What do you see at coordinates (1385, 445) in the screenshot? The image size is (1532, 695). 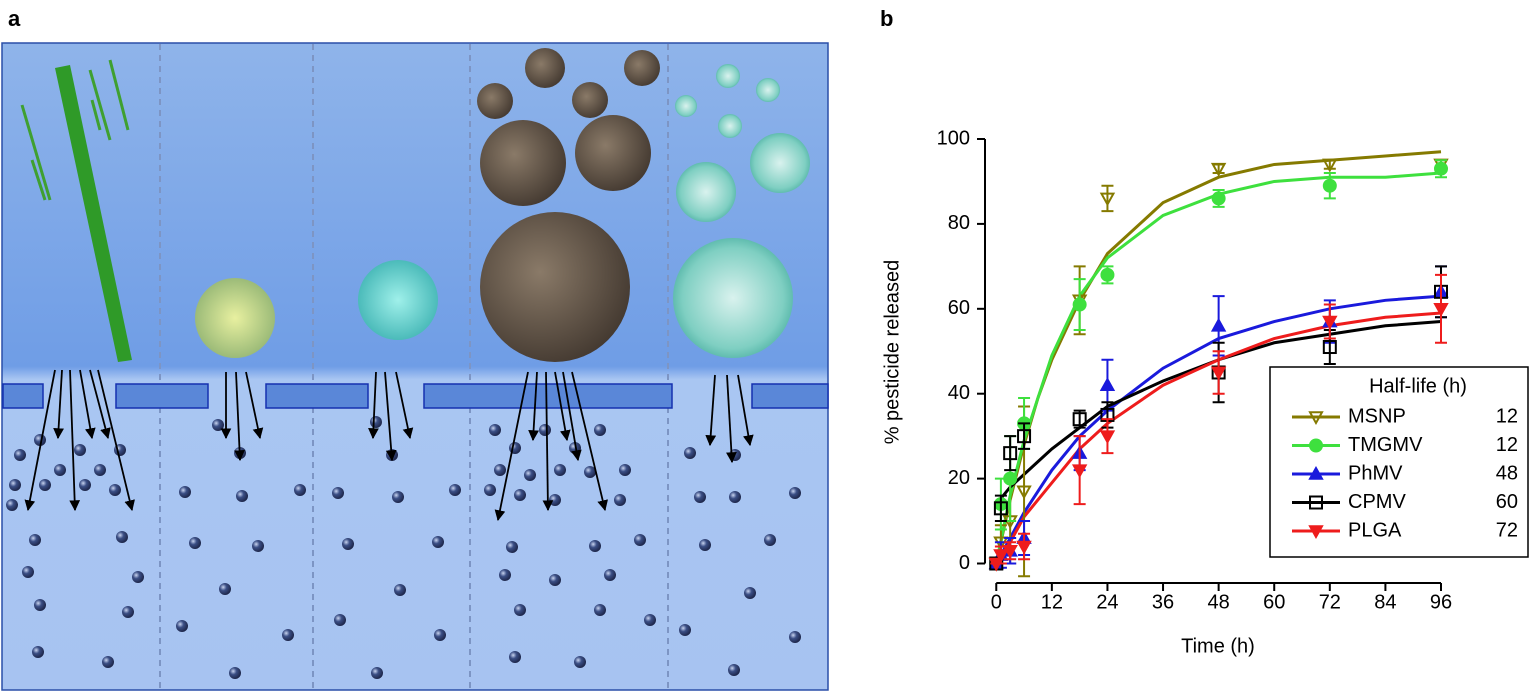 I see `legend-label: TMGMV` at bounding box center [1385, 445].